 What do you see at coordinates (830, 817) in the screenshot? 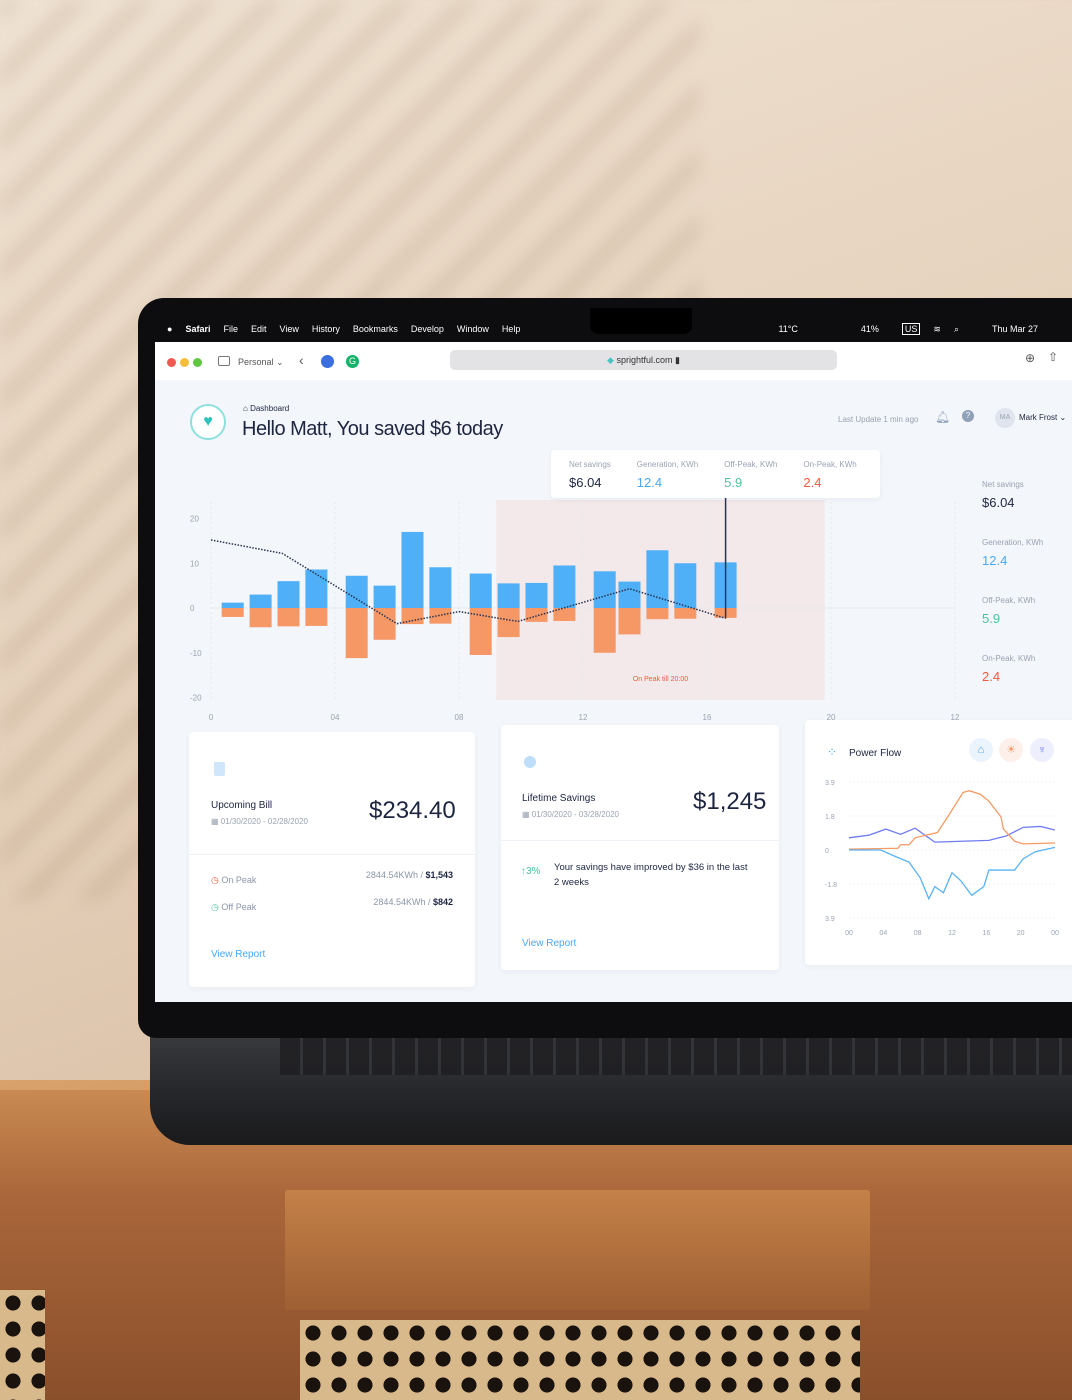
I see `y-tick-label: 1.8` at bounding box center [830, 817].